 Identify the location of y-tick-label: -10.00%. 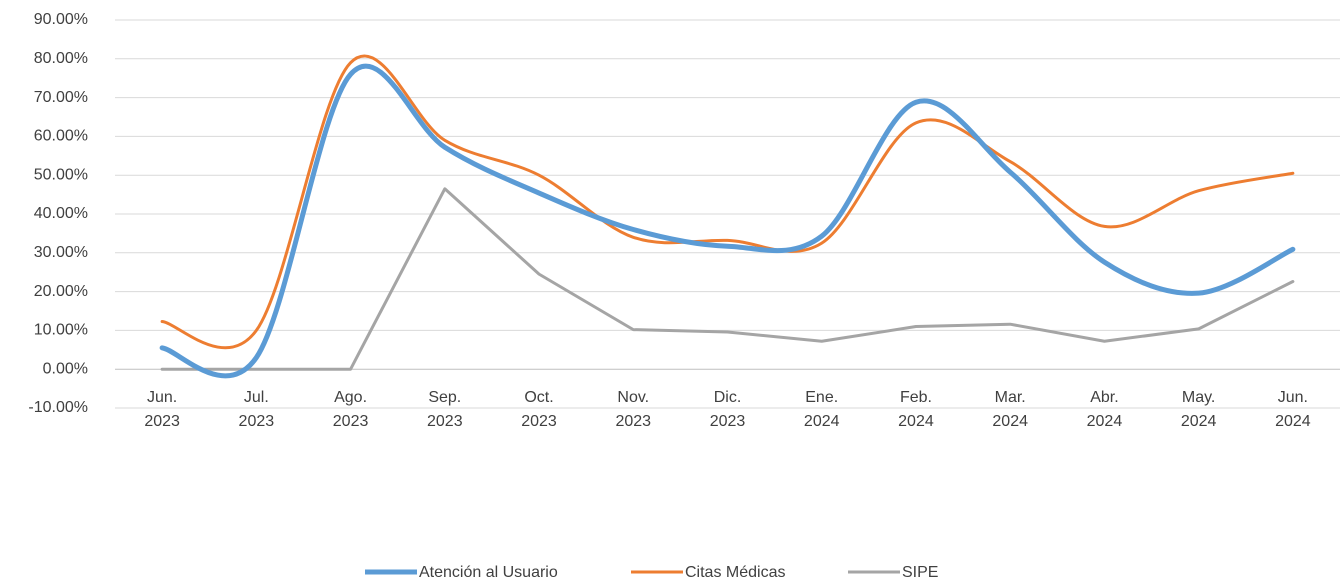
(58, 407).